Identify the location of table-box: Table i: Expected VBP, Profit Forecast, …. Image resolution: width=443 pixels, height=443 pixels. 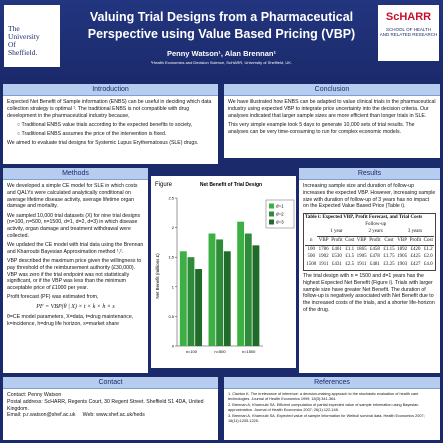
(369, 242).